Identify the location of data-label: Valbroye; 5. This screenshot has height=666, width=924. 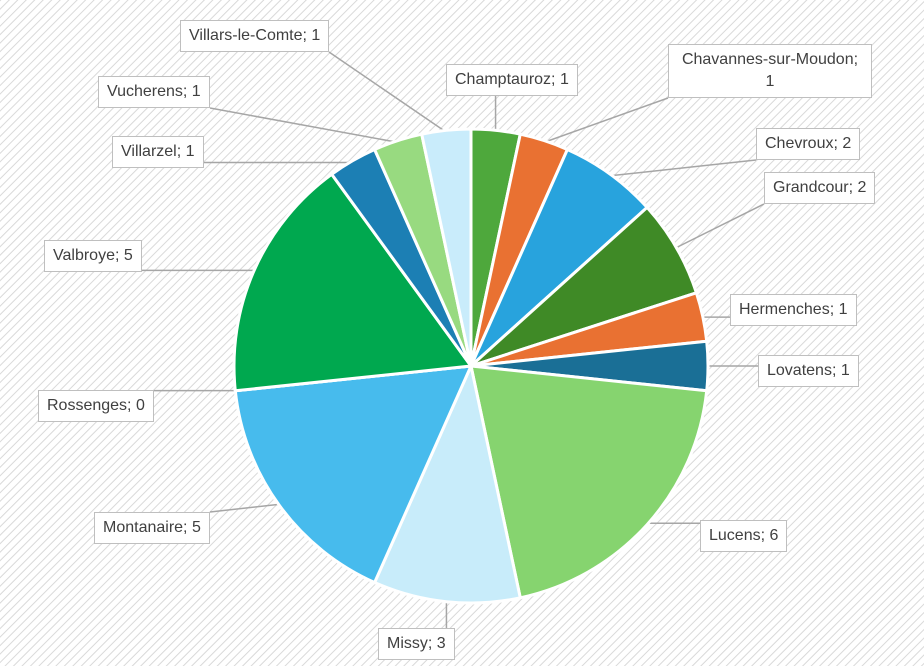
(93, 256).